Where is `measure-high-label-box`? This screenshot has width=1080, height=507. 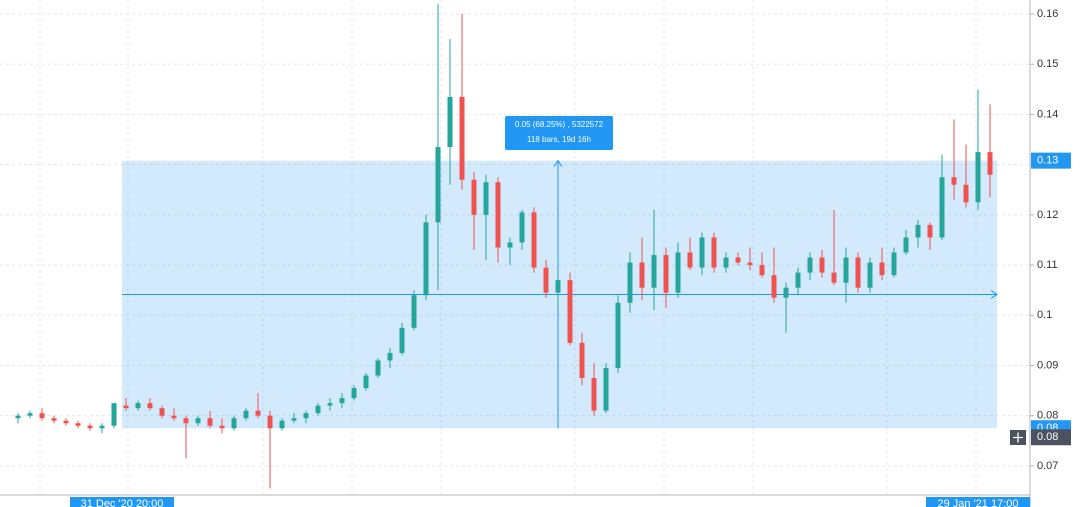 measure-high-label-box is located at coordinates (1051, 160).